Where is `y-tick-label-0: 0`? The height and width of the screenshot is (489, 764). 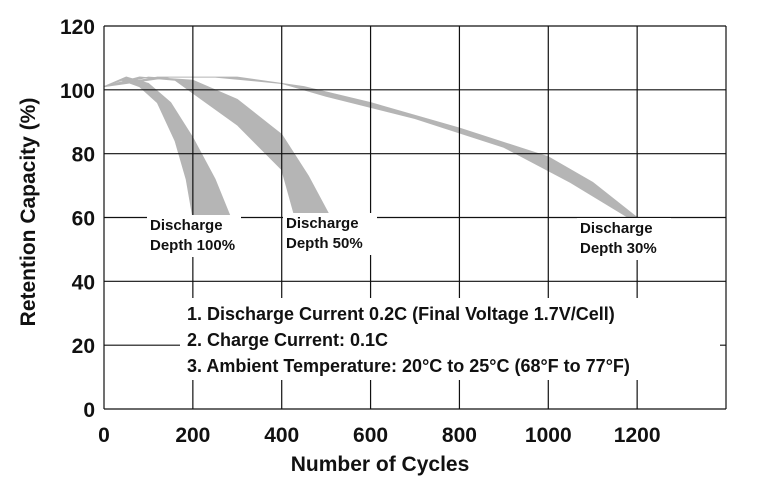
y-tick-label-0: 0 is located at coordinates (89, 410).